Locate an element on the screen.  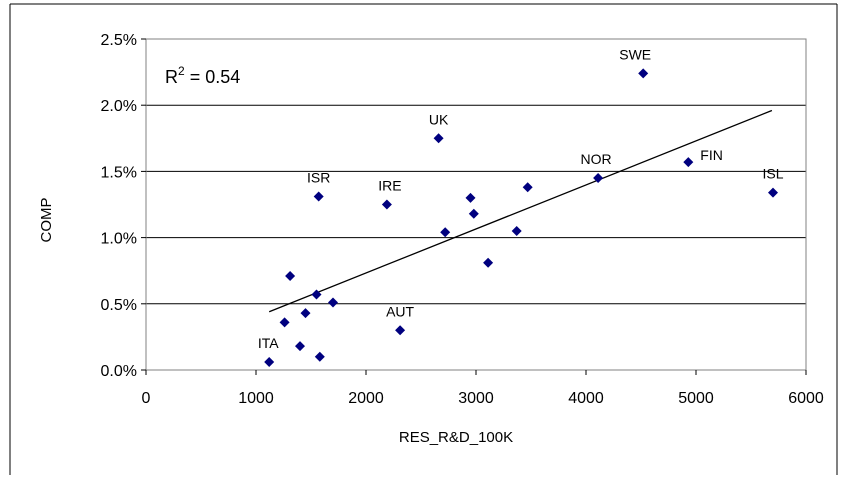
x-tick-label: 5000 is located at coordinates (696, 398).